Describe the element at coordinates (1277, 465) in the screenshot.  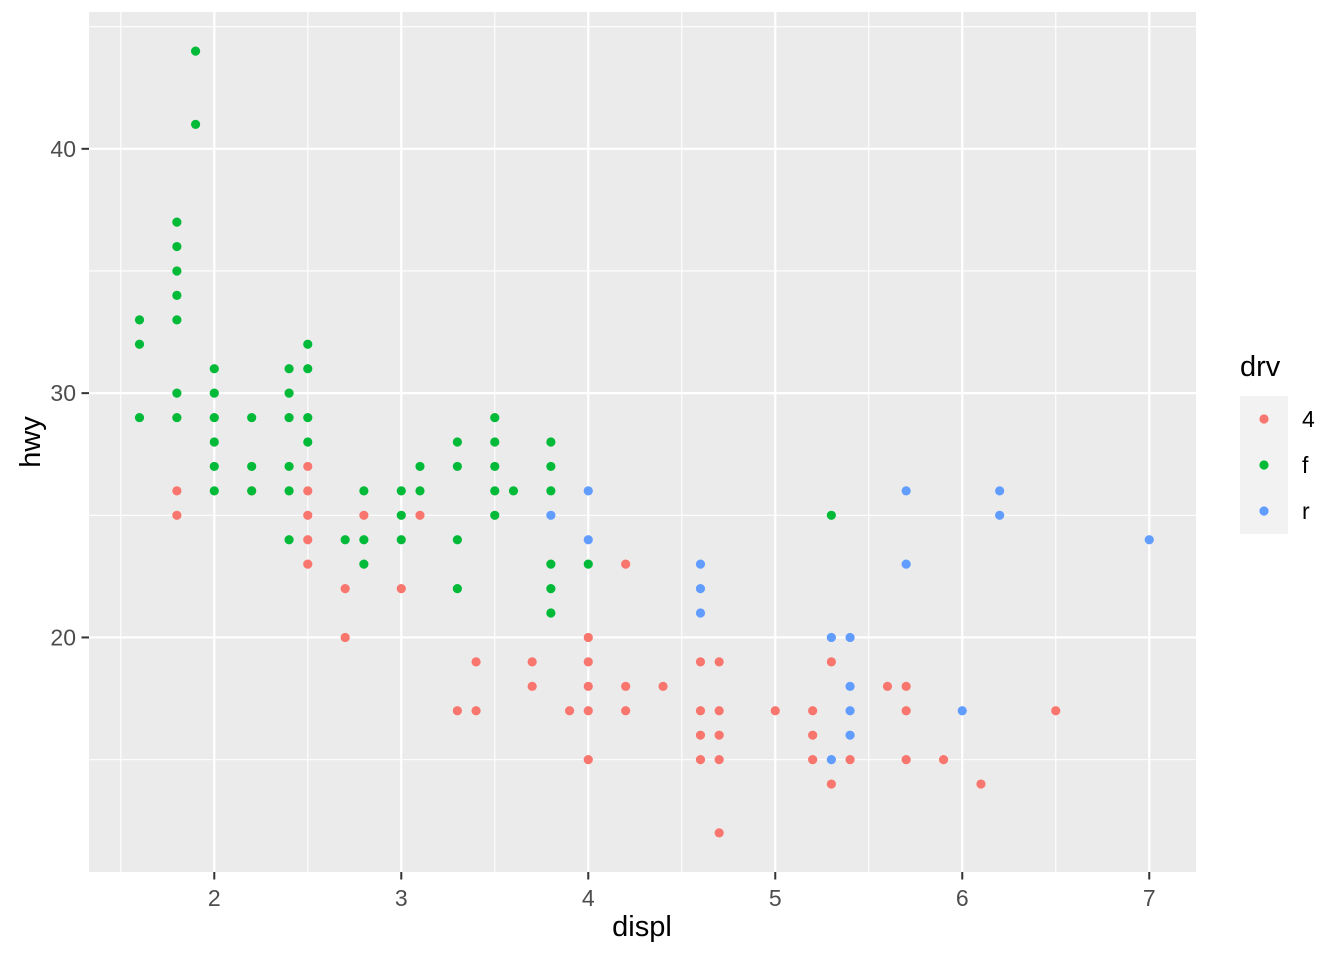
I see `legend-keys: 4 fr` at that location.